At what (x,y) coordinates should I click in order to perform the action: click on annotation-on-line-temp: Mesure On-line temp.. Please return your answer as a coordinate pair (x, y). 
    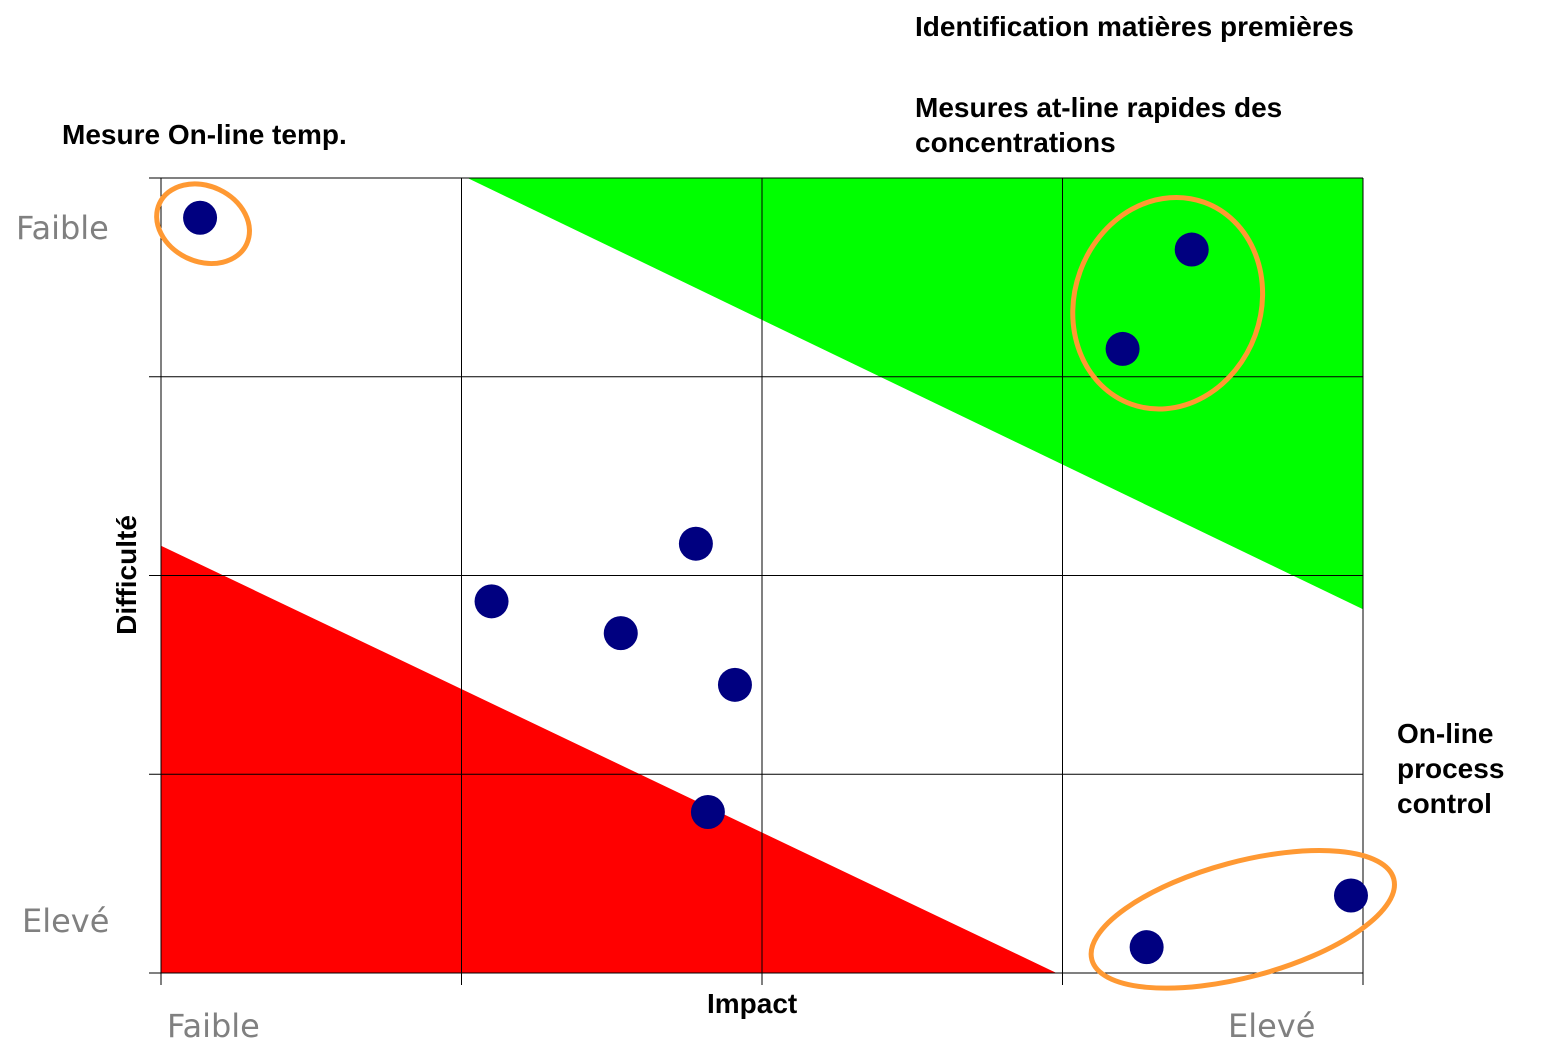
    Looking at the image, I should click on (204, 134).